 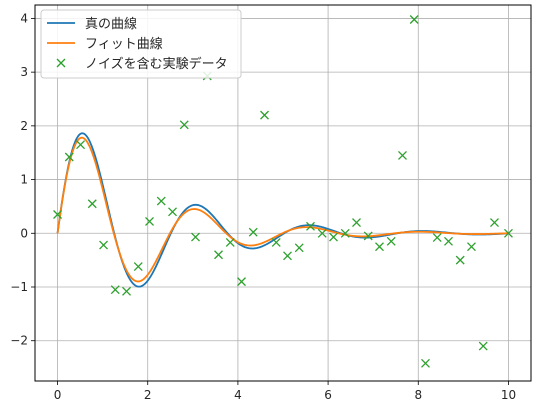 What do you see at coordinates (124, 44) in the screenshot?
I see `legend-label-1: フィット曲線` at bounding box center [124, 44].